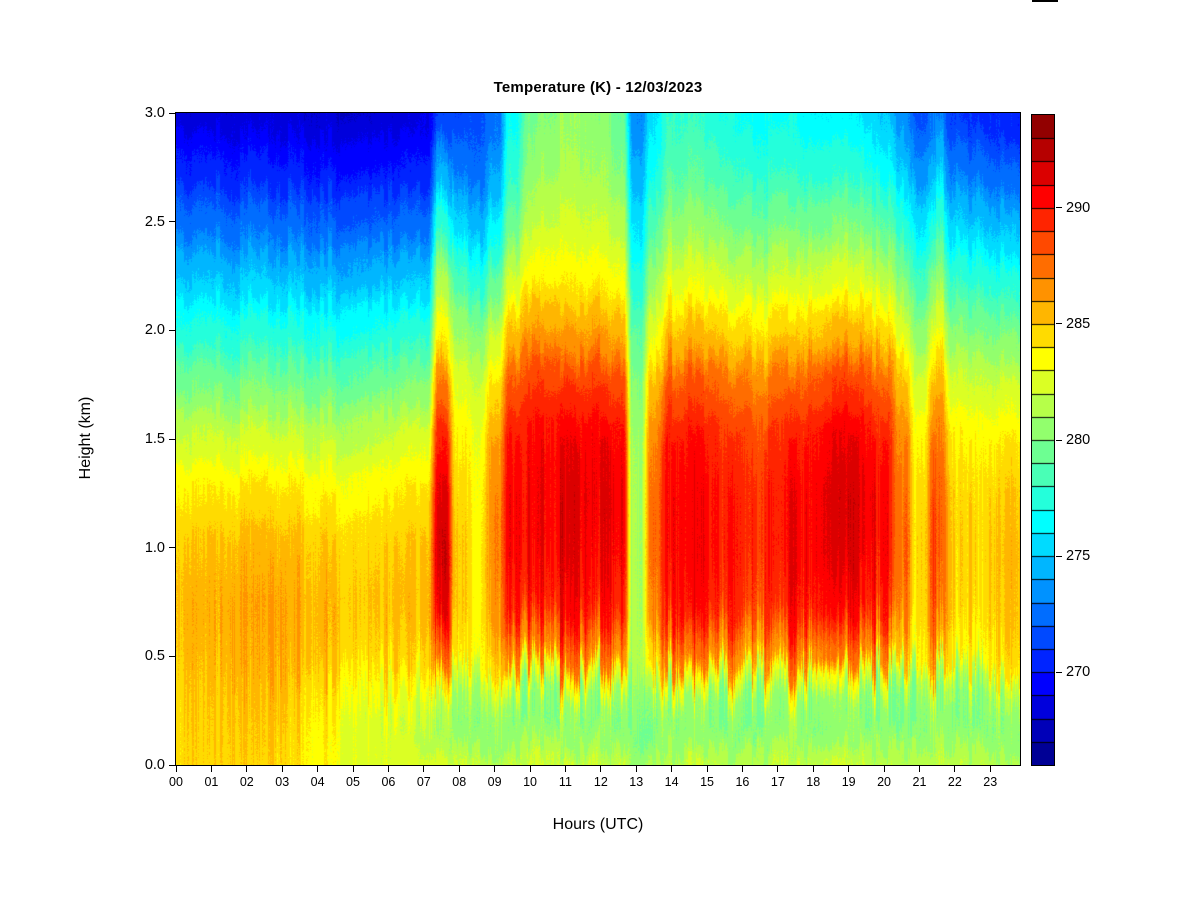 This screenshot has height=900, width=1200. Describe the element at coordinates (1078, 207) in the screenshot. I see `colorbar-tick-label: 290` at that location.